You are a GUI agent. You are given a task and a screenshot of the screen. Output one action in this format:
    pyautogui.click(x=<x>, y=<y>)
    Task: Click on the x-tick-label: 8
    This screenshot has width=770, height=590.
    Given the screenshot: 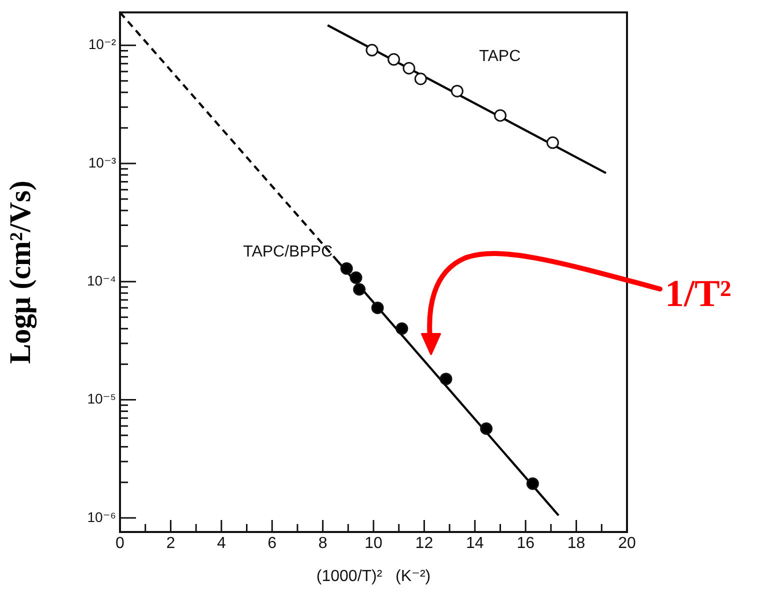 What is the action you would take?
    pyautogui.click(x=323, y=543)
    